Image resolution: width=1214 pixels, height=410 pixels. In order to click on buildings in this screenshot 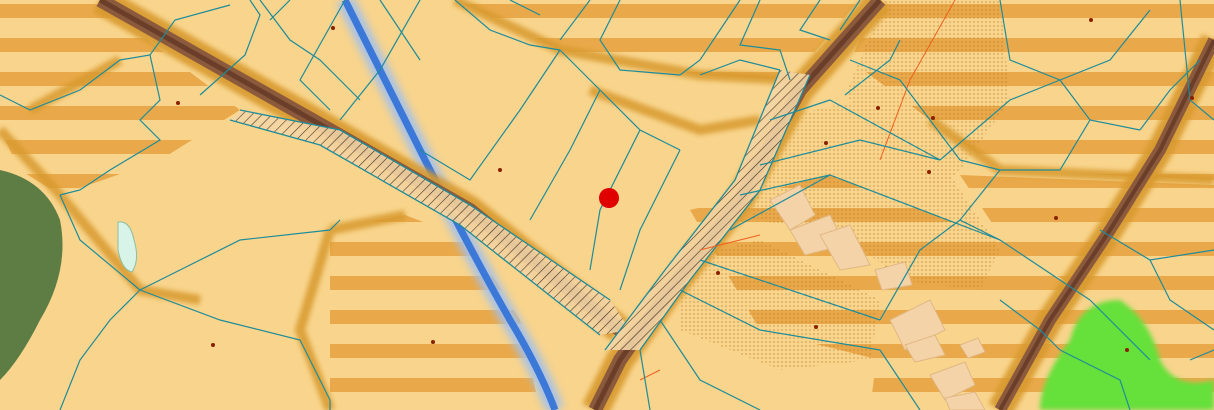, I will do `click(877, 297)`.